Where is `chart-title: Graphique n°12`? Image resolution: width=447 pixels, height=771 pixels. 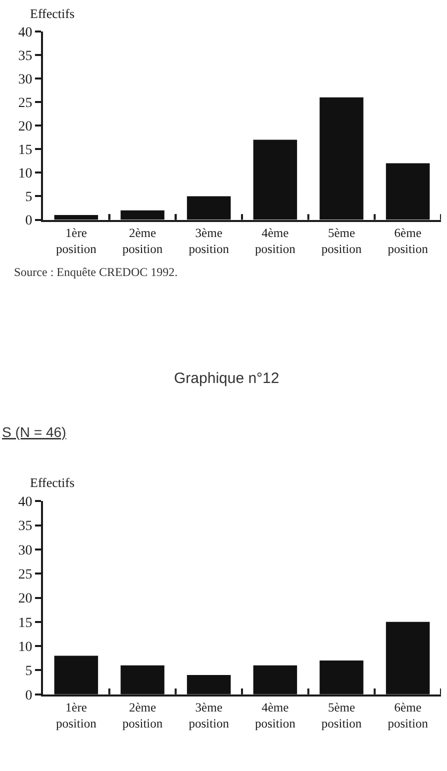
chart-title: Graphique n°12 is located at coordinates (227, 378).